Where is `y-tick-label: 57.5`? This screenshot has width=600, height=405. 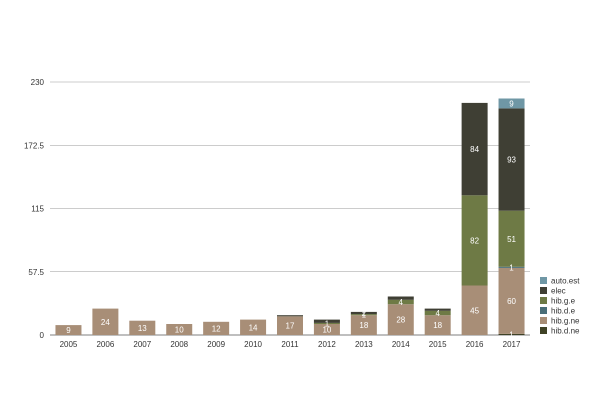 y-tick-label: 57.5 is located at coordinates (36, 272).